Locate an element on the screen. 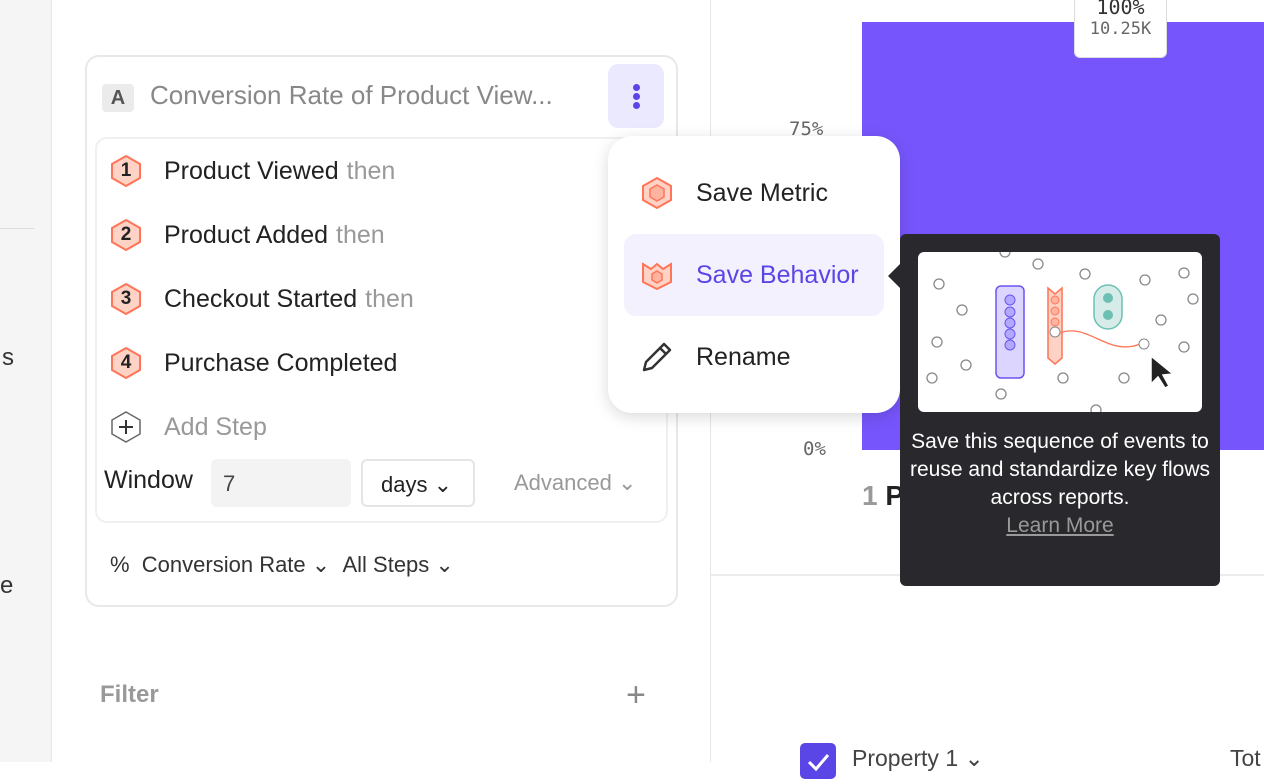 This screenshot has width=1264, height=784. pencil-icon is located at coordinates (657, 357).